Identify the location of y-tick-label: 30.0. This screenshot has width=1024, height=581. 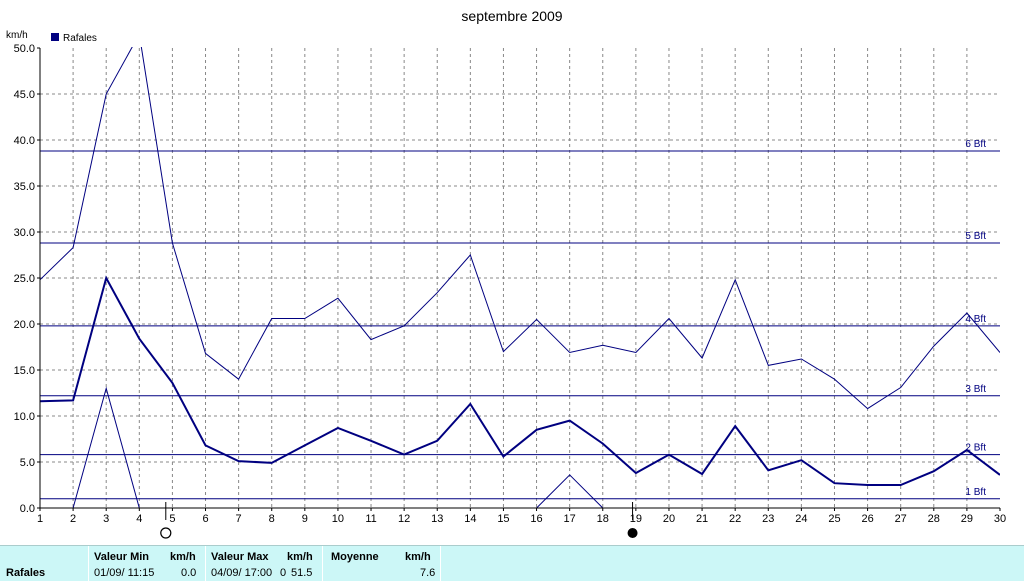
(24, 233).